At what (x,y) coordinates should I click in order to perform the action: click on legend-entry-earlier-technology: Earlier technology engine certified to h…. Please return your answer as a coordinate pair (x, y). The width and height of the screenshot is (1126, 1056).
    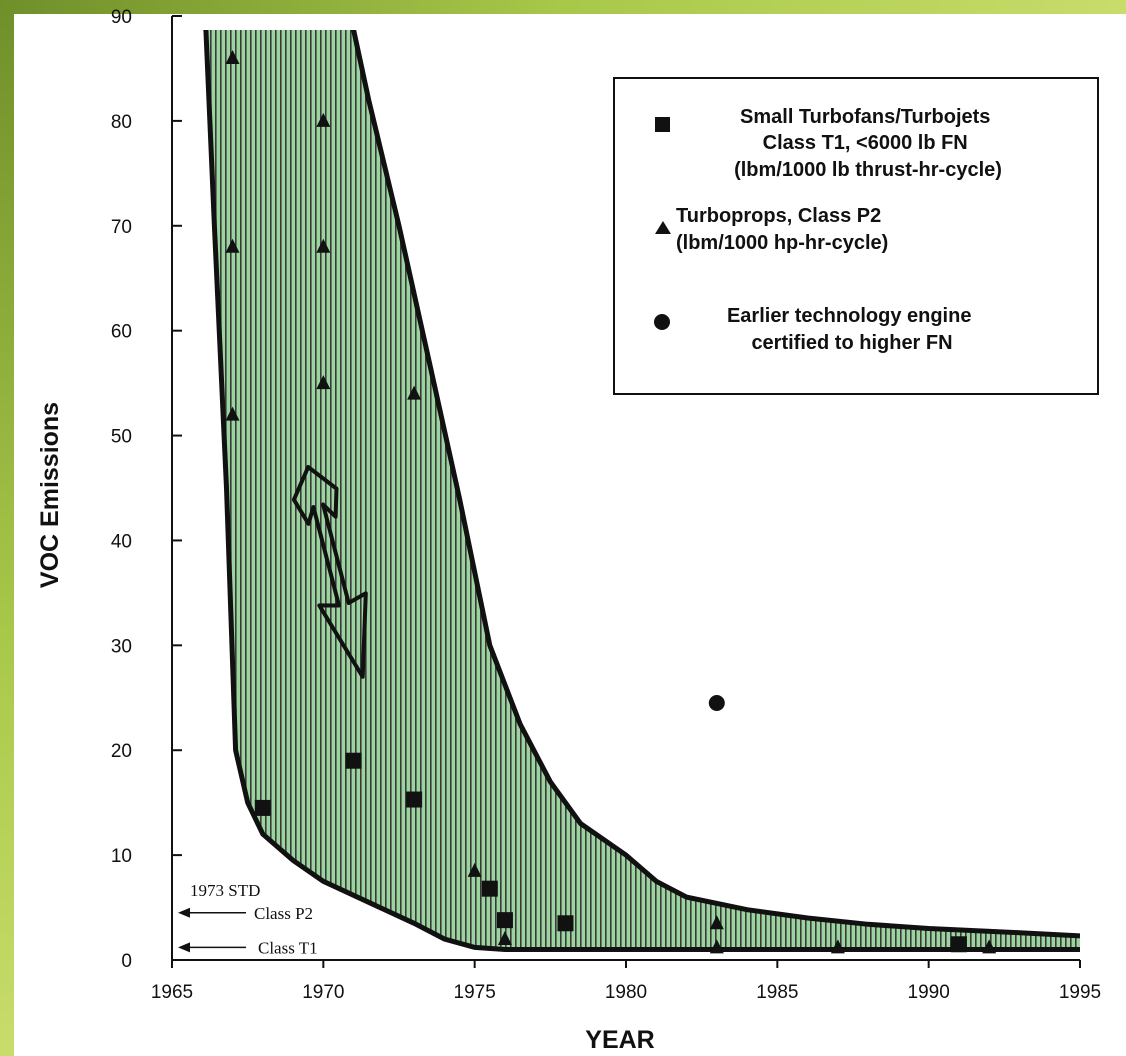
    Looking at the image, I should click on (852, 329).